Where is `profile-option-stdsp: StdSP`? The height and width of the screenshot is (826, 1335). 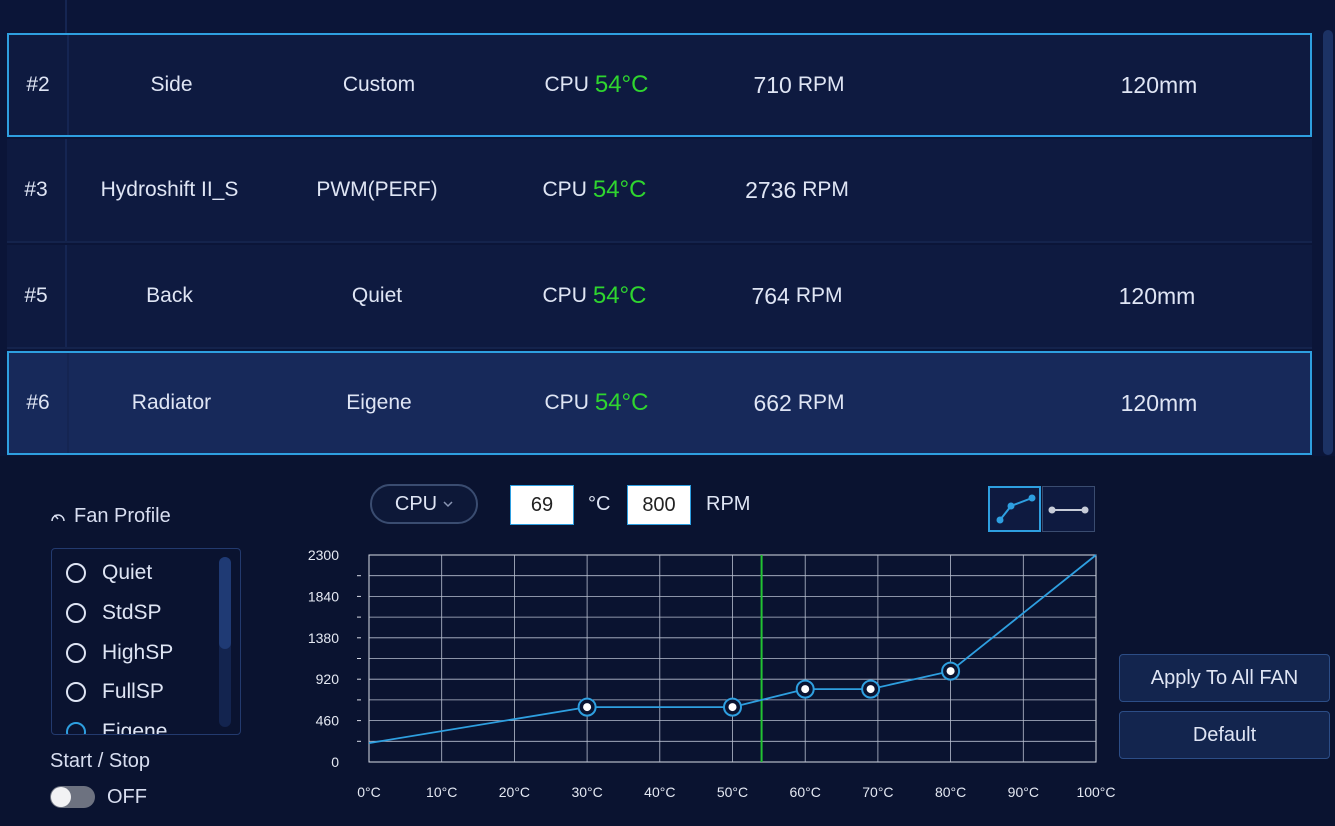 profile-option-stdsp: StdSP is located at coordinates (114, 613).